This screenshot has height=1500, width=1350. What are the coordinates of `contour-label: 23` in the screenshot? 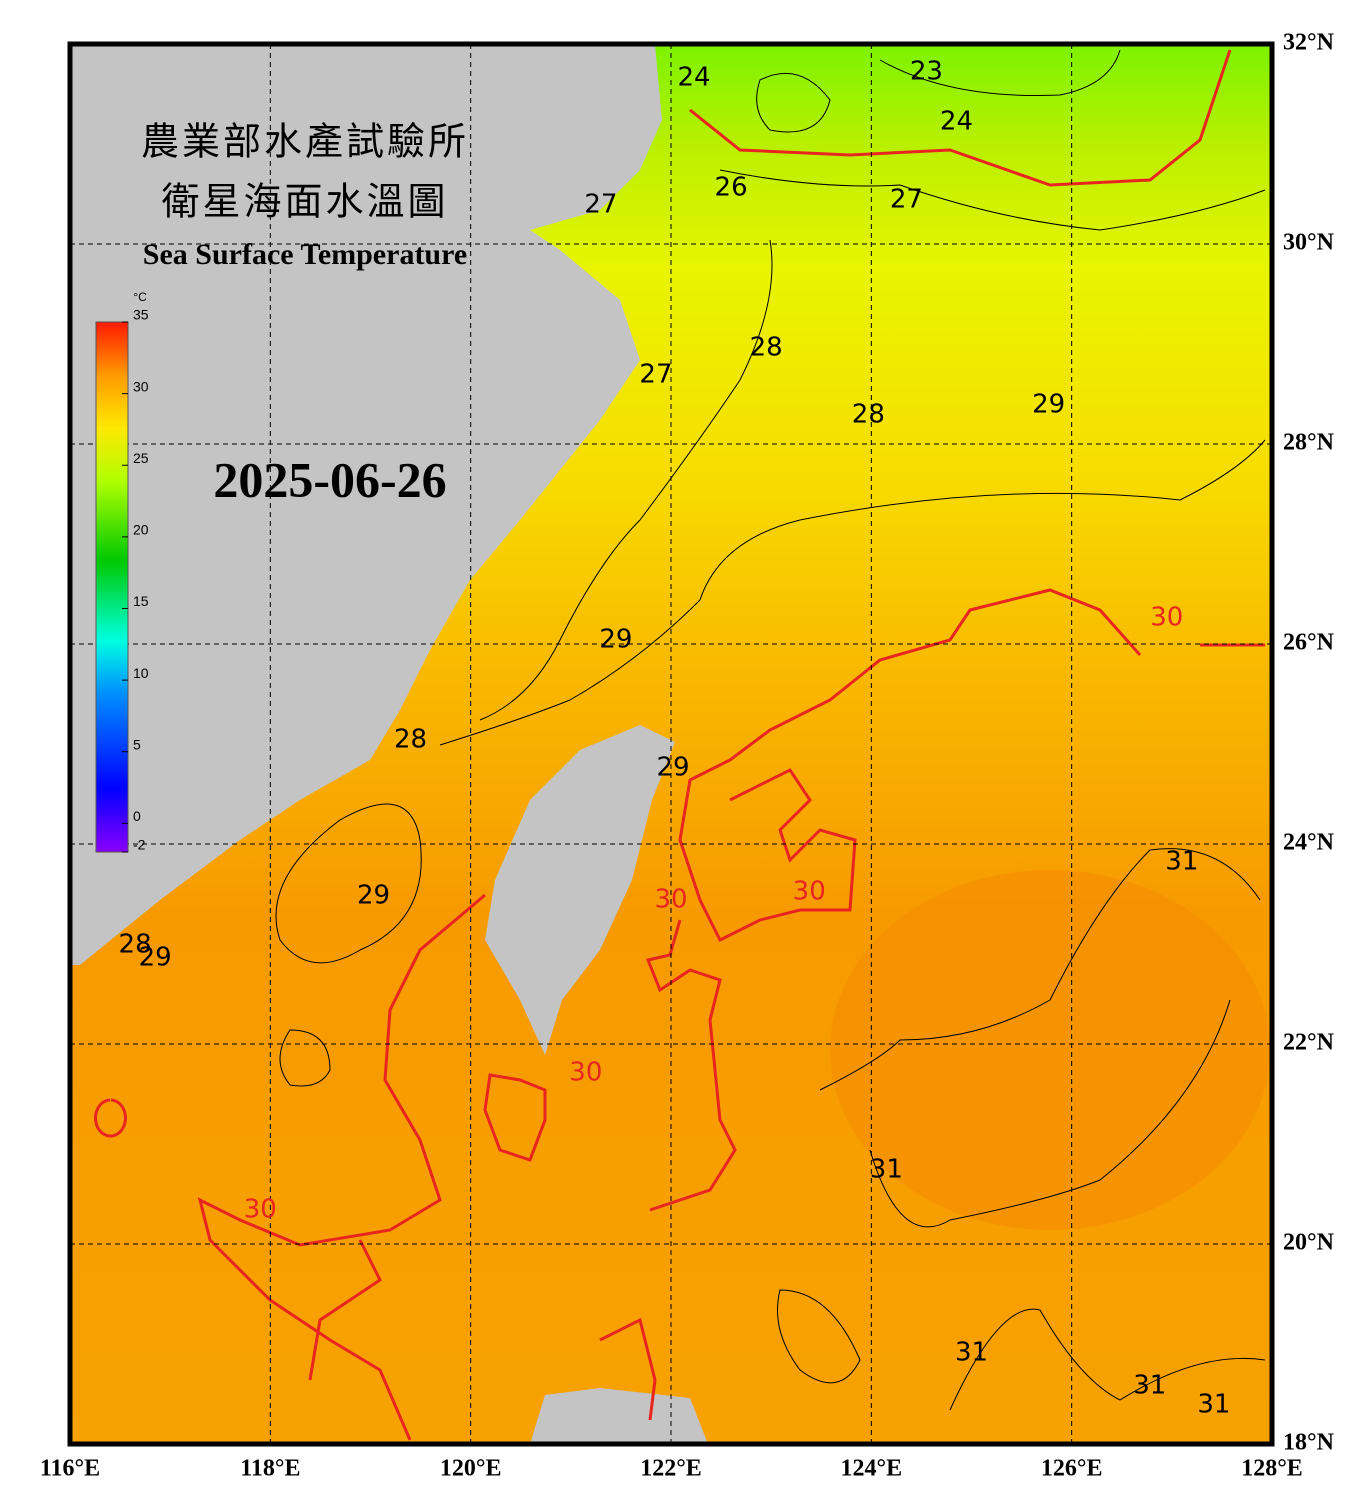 It's located at (926, 72).